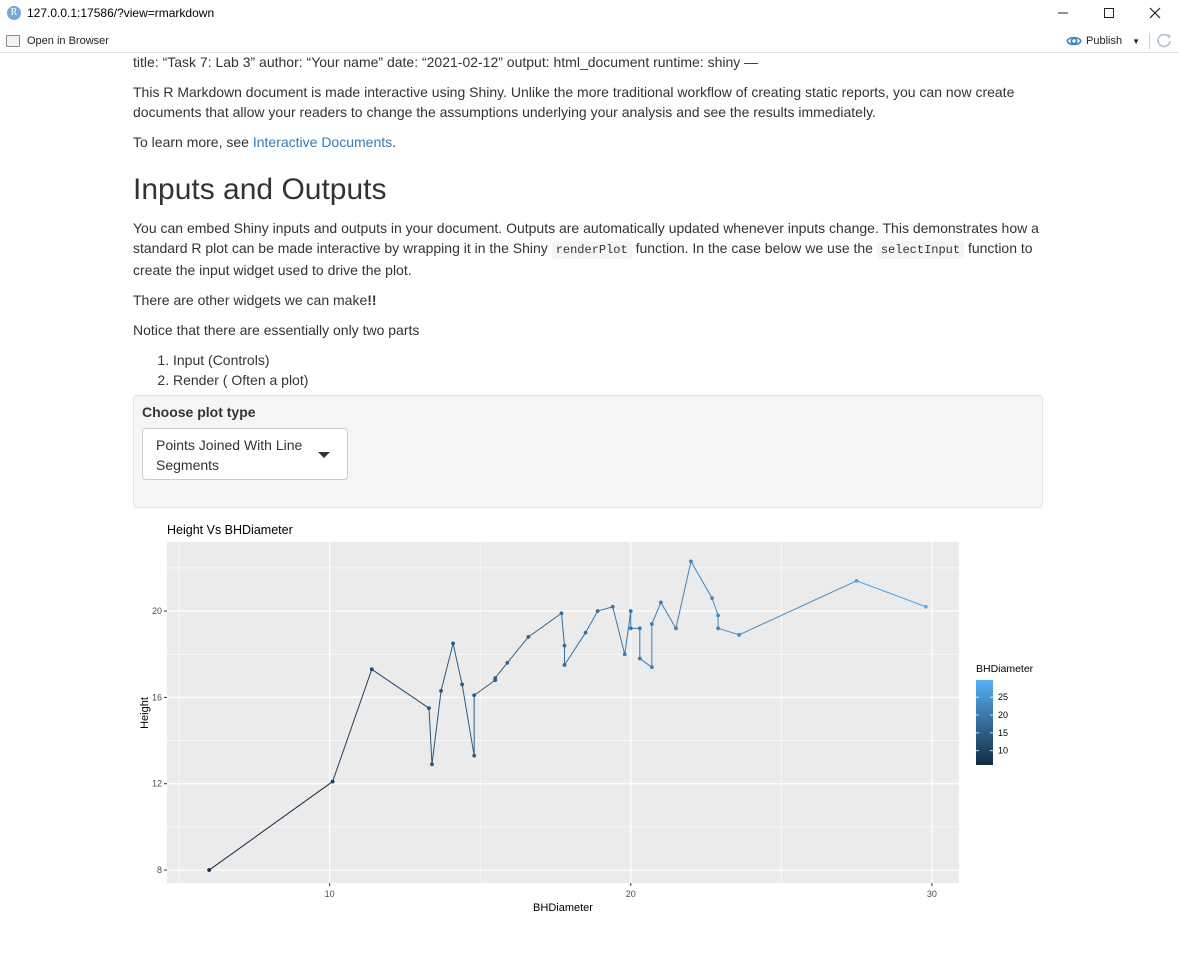 This screenshot has height=978, width=1178. Describe the element at coordinates (591, 250) in the screenshot. I see `render-plot-code: renderPlot` at that location.